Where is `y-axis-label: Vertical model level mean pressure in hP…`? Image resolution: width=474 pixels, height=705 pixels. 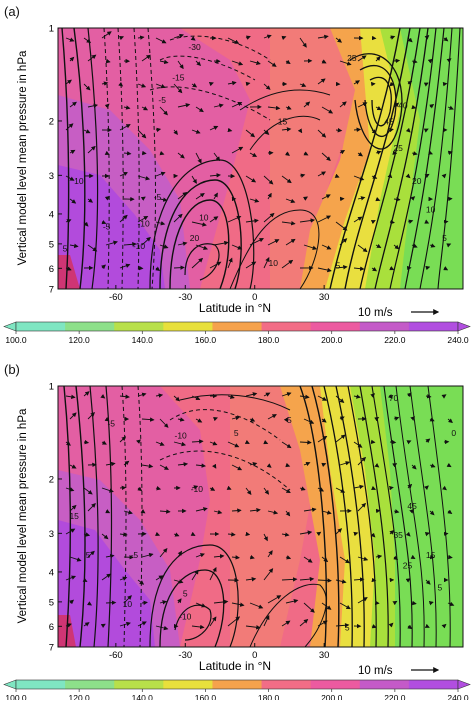 y-axis-label: Vertical model level mean pressure in hP… is located at coordinates (23, 515).